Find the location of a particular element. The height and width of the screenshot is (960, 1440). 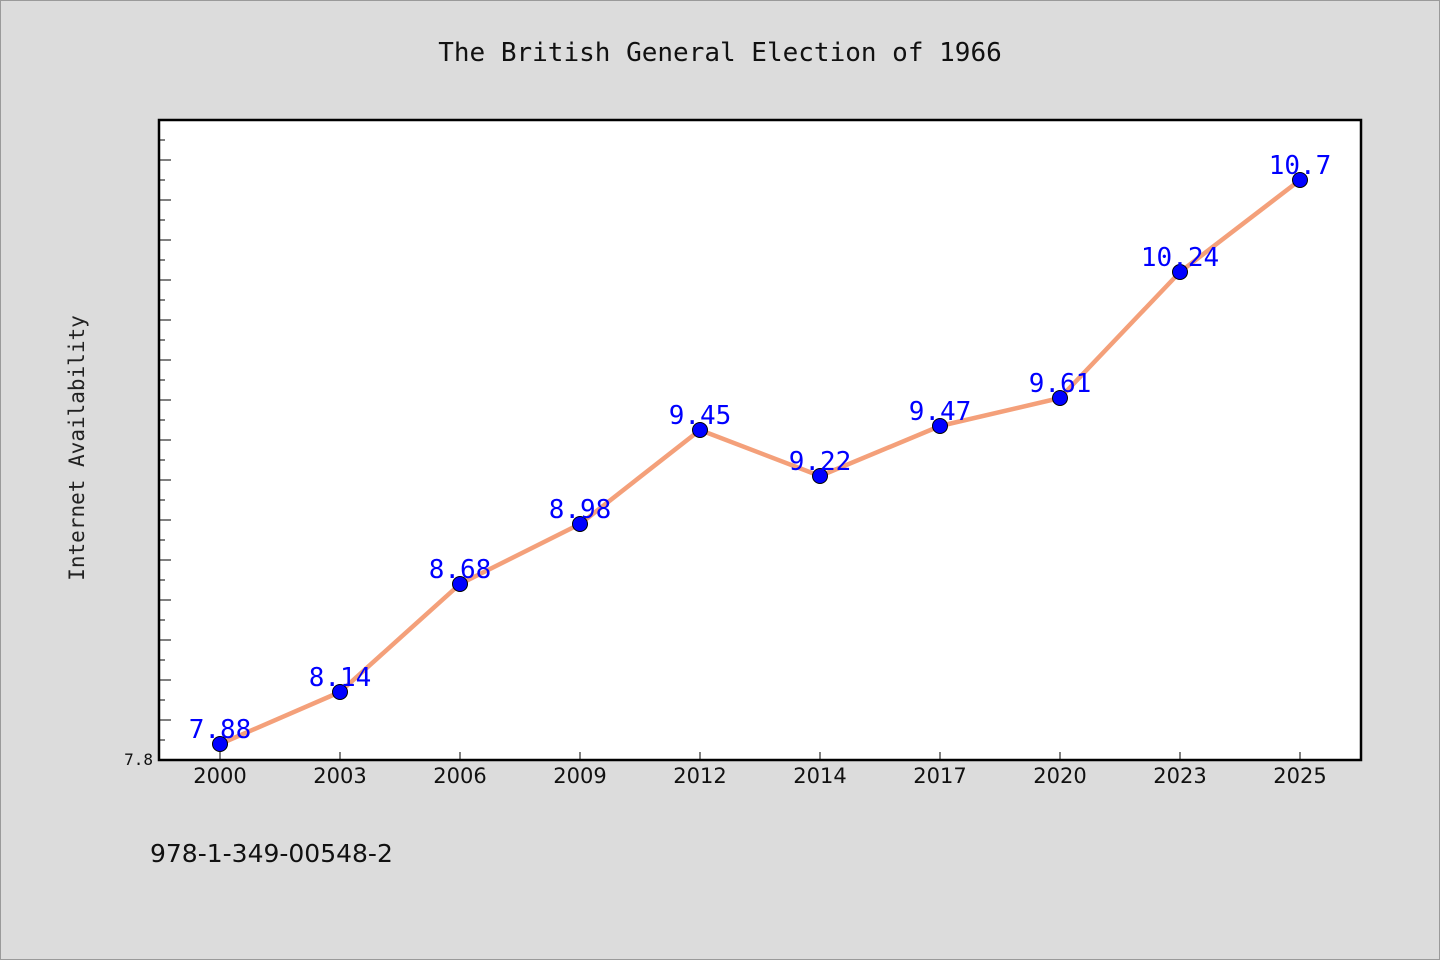

data-label: 8.98 is located at coordinates (580, 510).